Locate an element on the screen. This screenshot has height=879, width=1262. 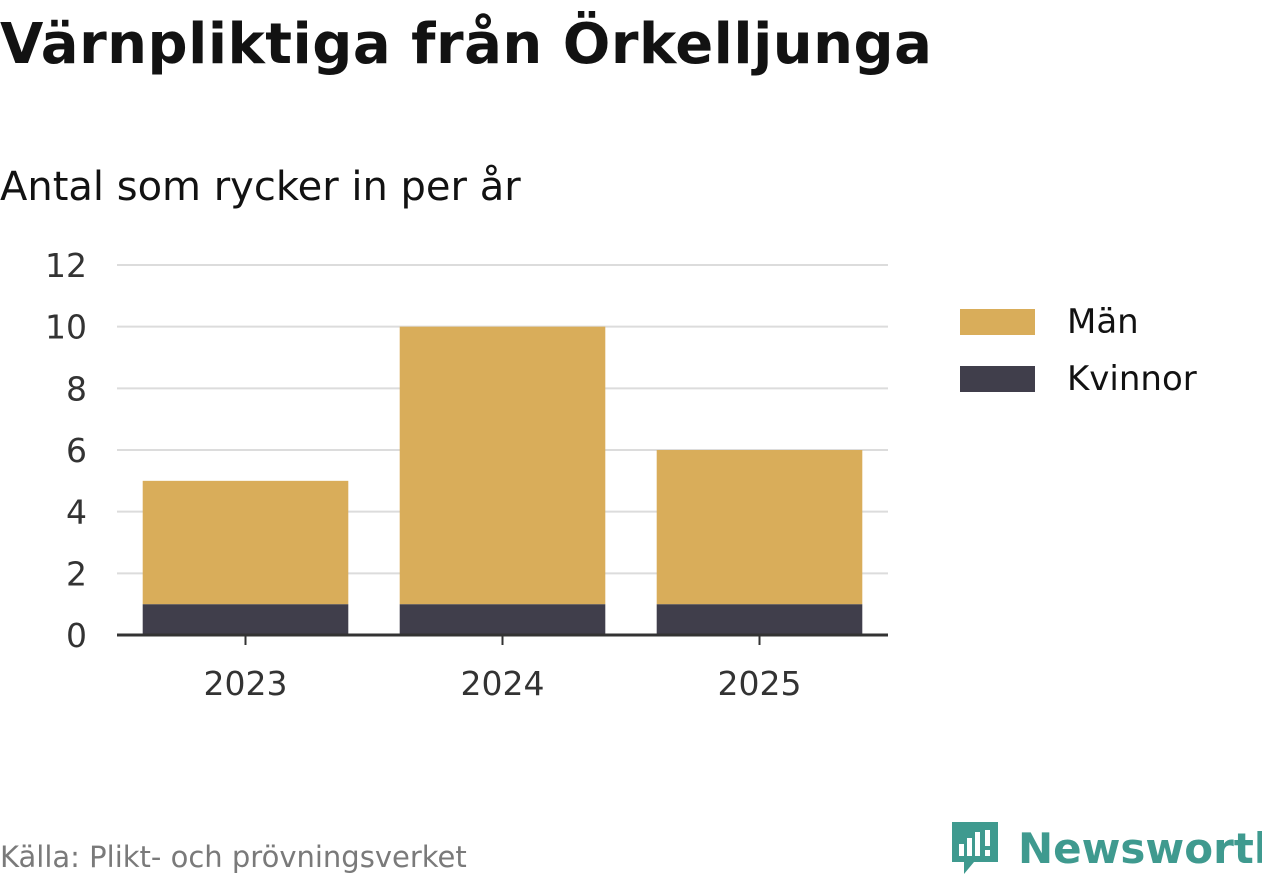
legend-label-kvinnor: Kvinnor is located at coordinates (1132, 379).